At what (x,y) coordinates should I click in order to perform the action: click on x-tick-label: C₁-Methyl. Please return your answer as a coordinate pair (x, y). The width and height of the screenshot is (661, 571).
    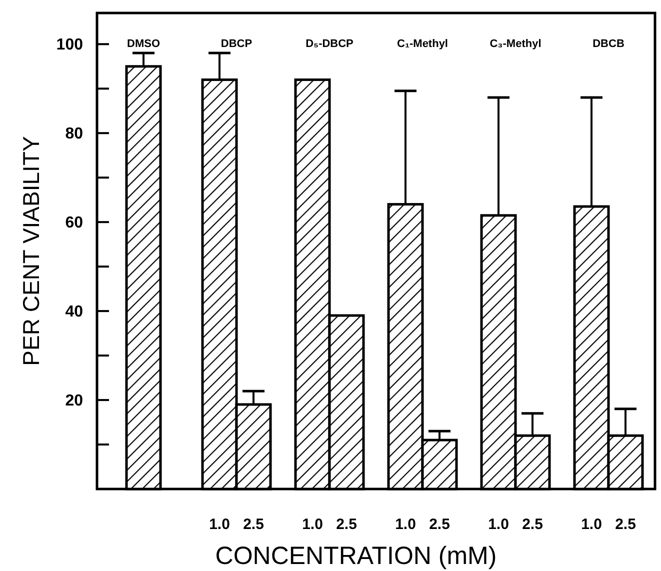
    Looking at the image, I should click on (422, 44).